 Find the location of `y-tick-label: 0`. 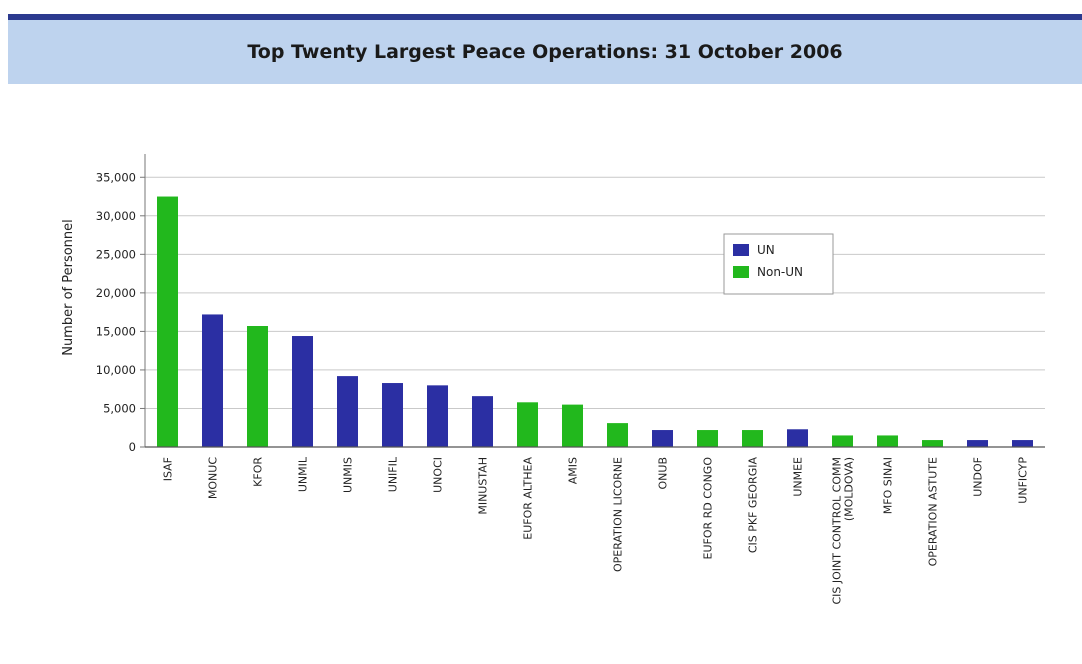

y-tick-label: 0 is located at coordinates (132, 447).